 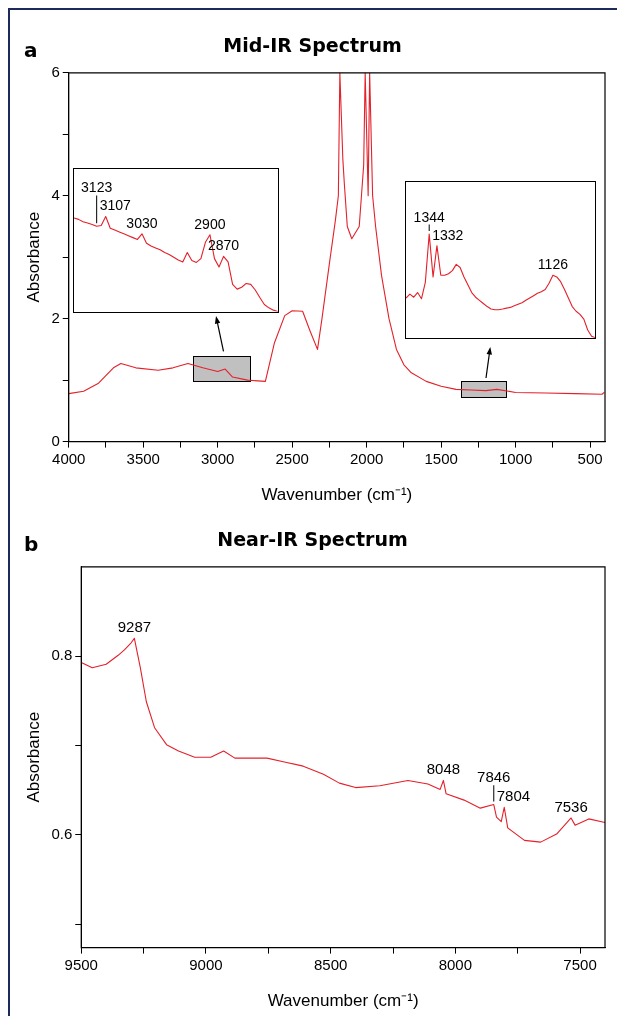 I want to click on chart-title: Mid-IR Spectrum, so click(x=312, y=45).